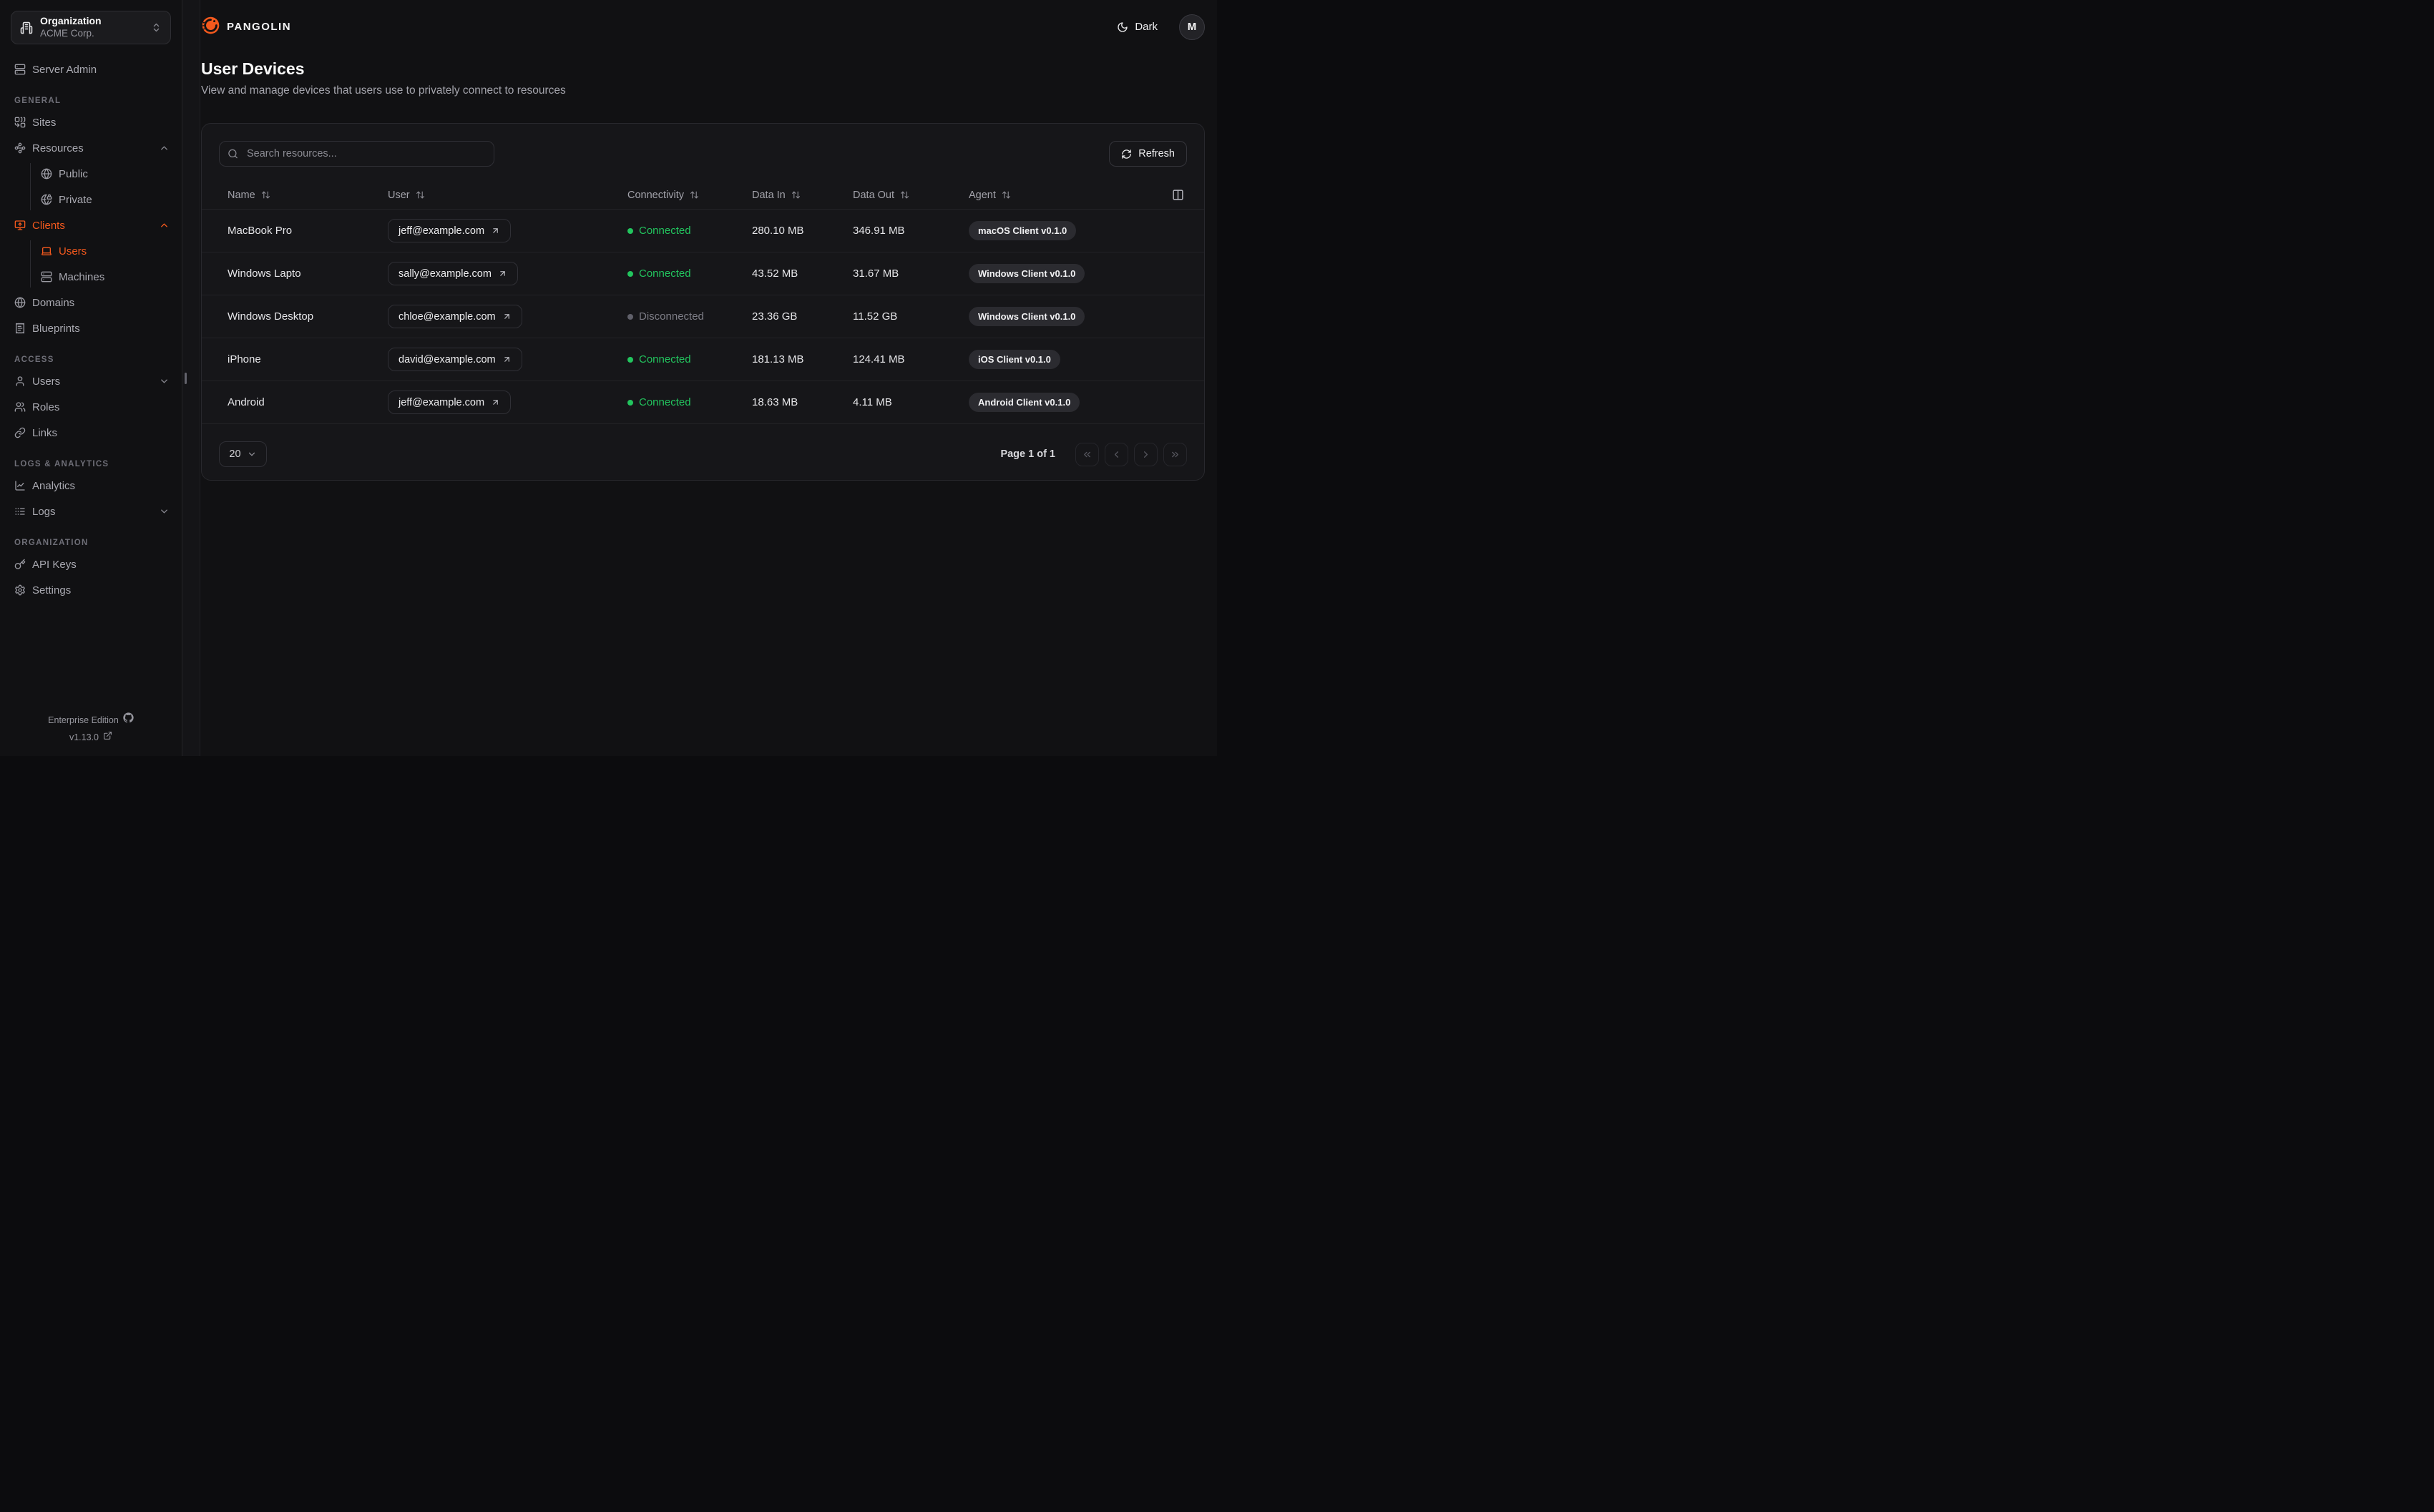 The image size is (2434, 1512). I want to click on pager: Page 1 of 1, so click(1093, 454).